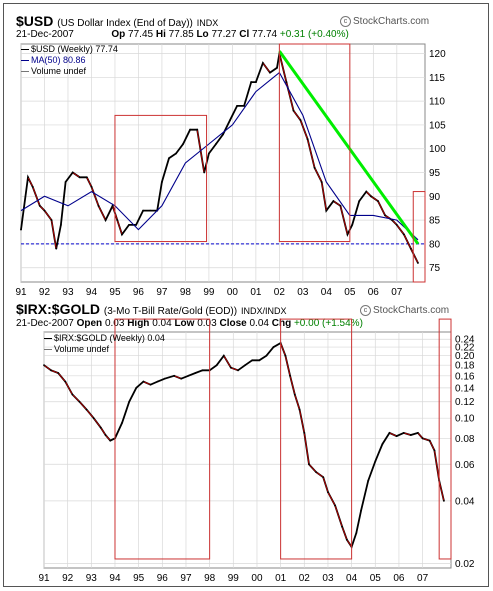  Describe the element at coordinates (160, 34) in the screenshot. I see `usd-hi-label: Hi` at that location.